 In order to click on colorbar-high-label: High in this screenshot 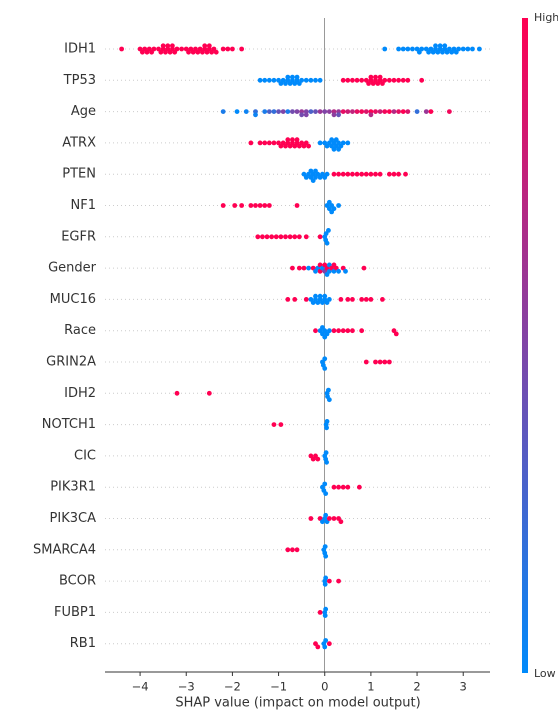, I will do `click(546, 17)`.